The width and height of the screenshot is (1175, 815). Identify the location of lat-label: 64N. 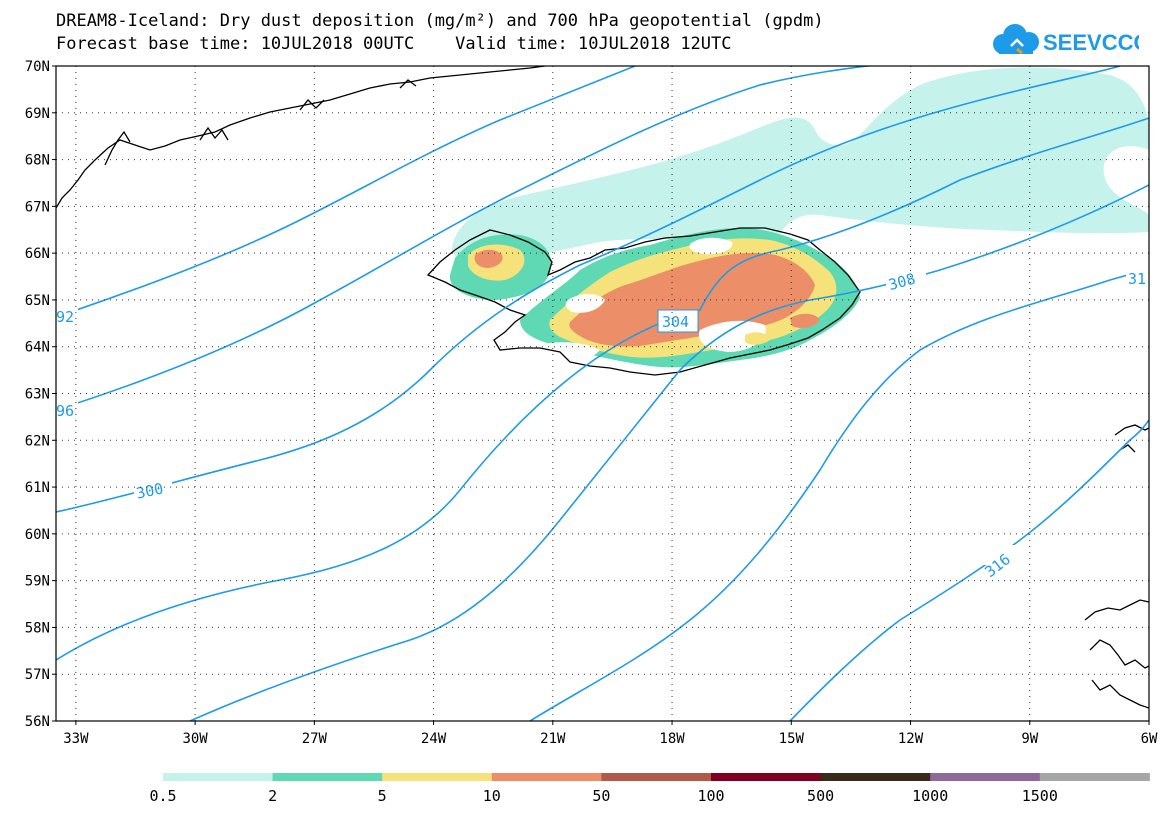
(37, 348).